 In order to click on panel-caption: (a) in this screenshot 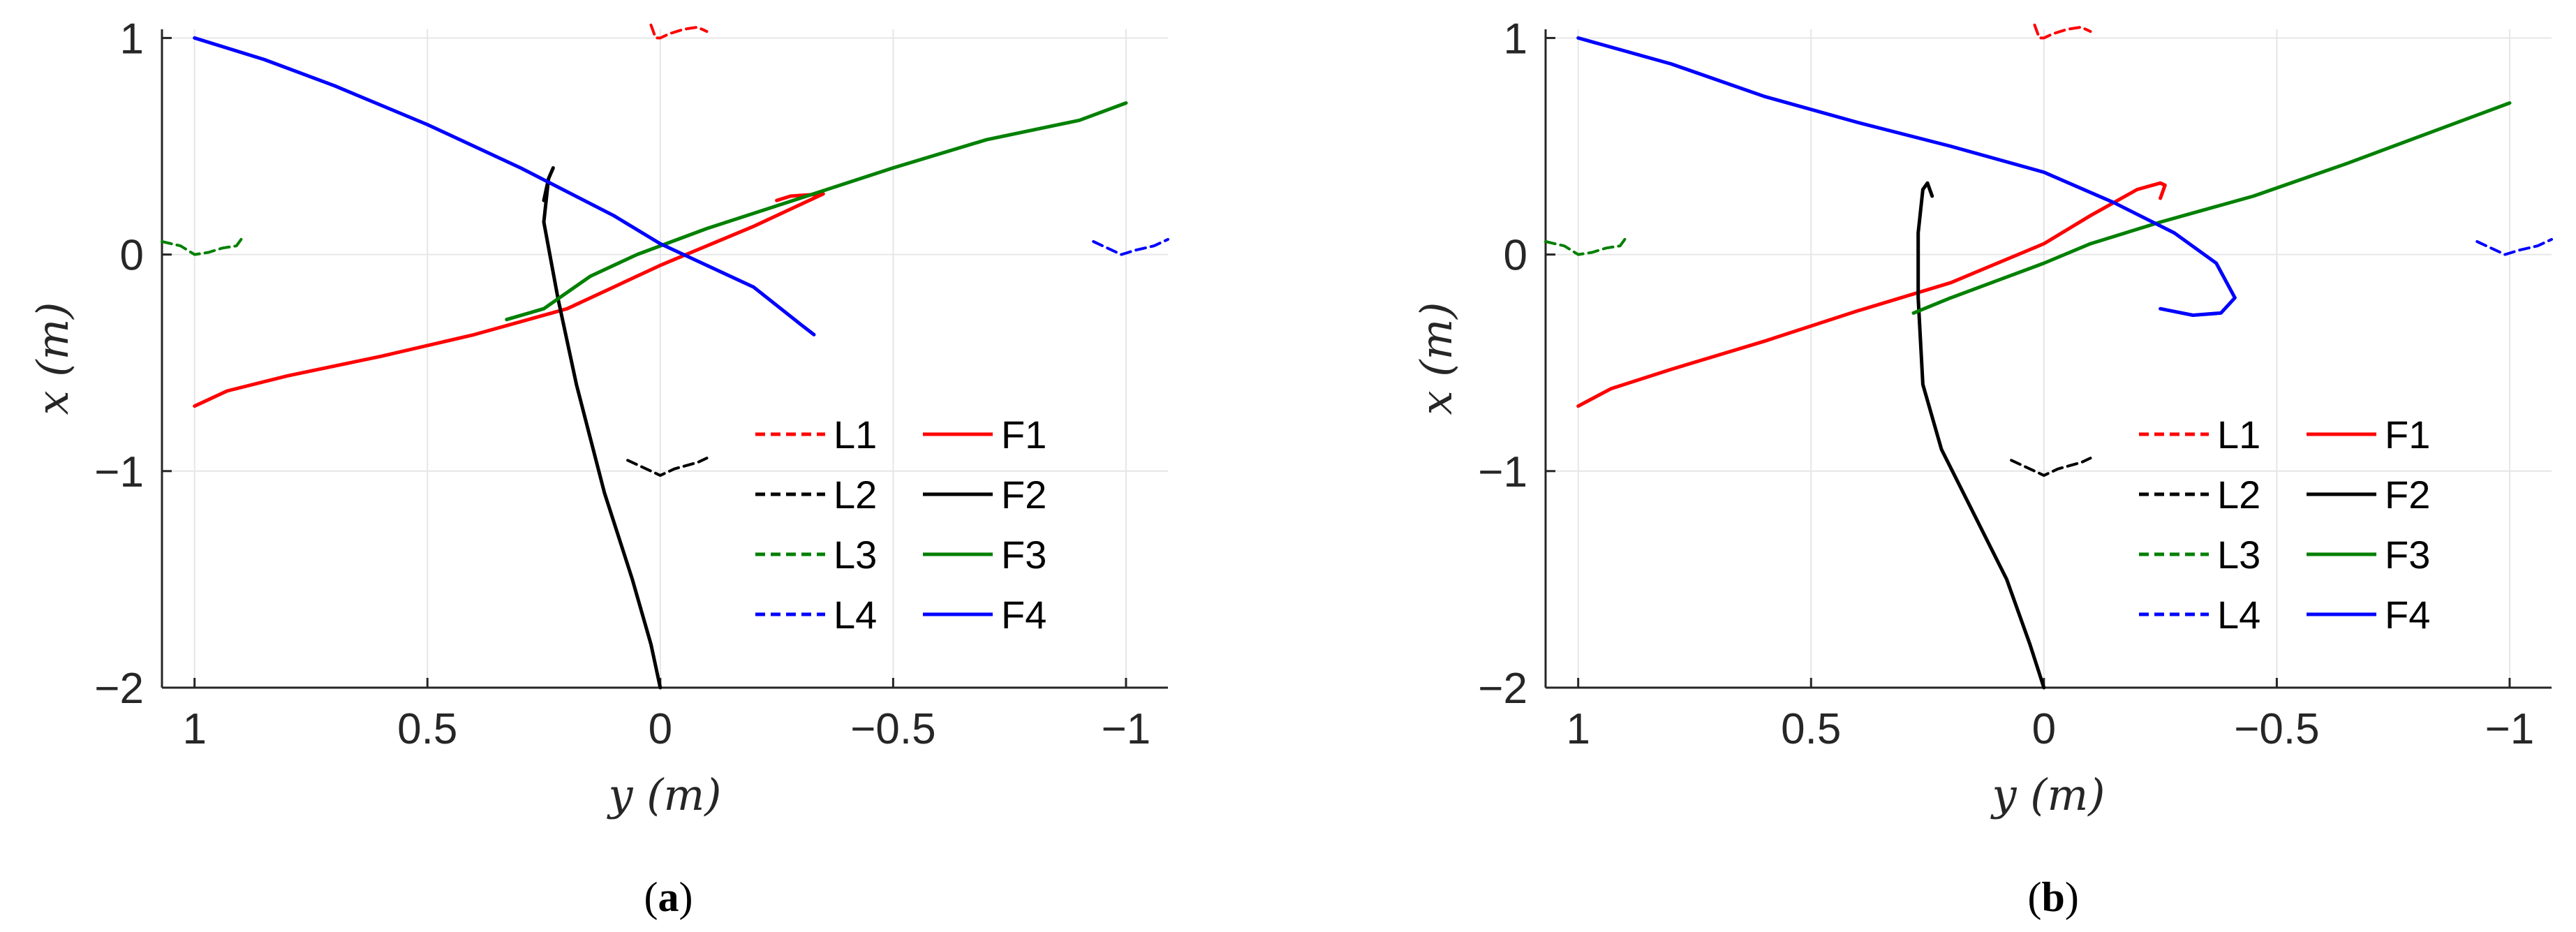, I will do `click(668, 897)`.